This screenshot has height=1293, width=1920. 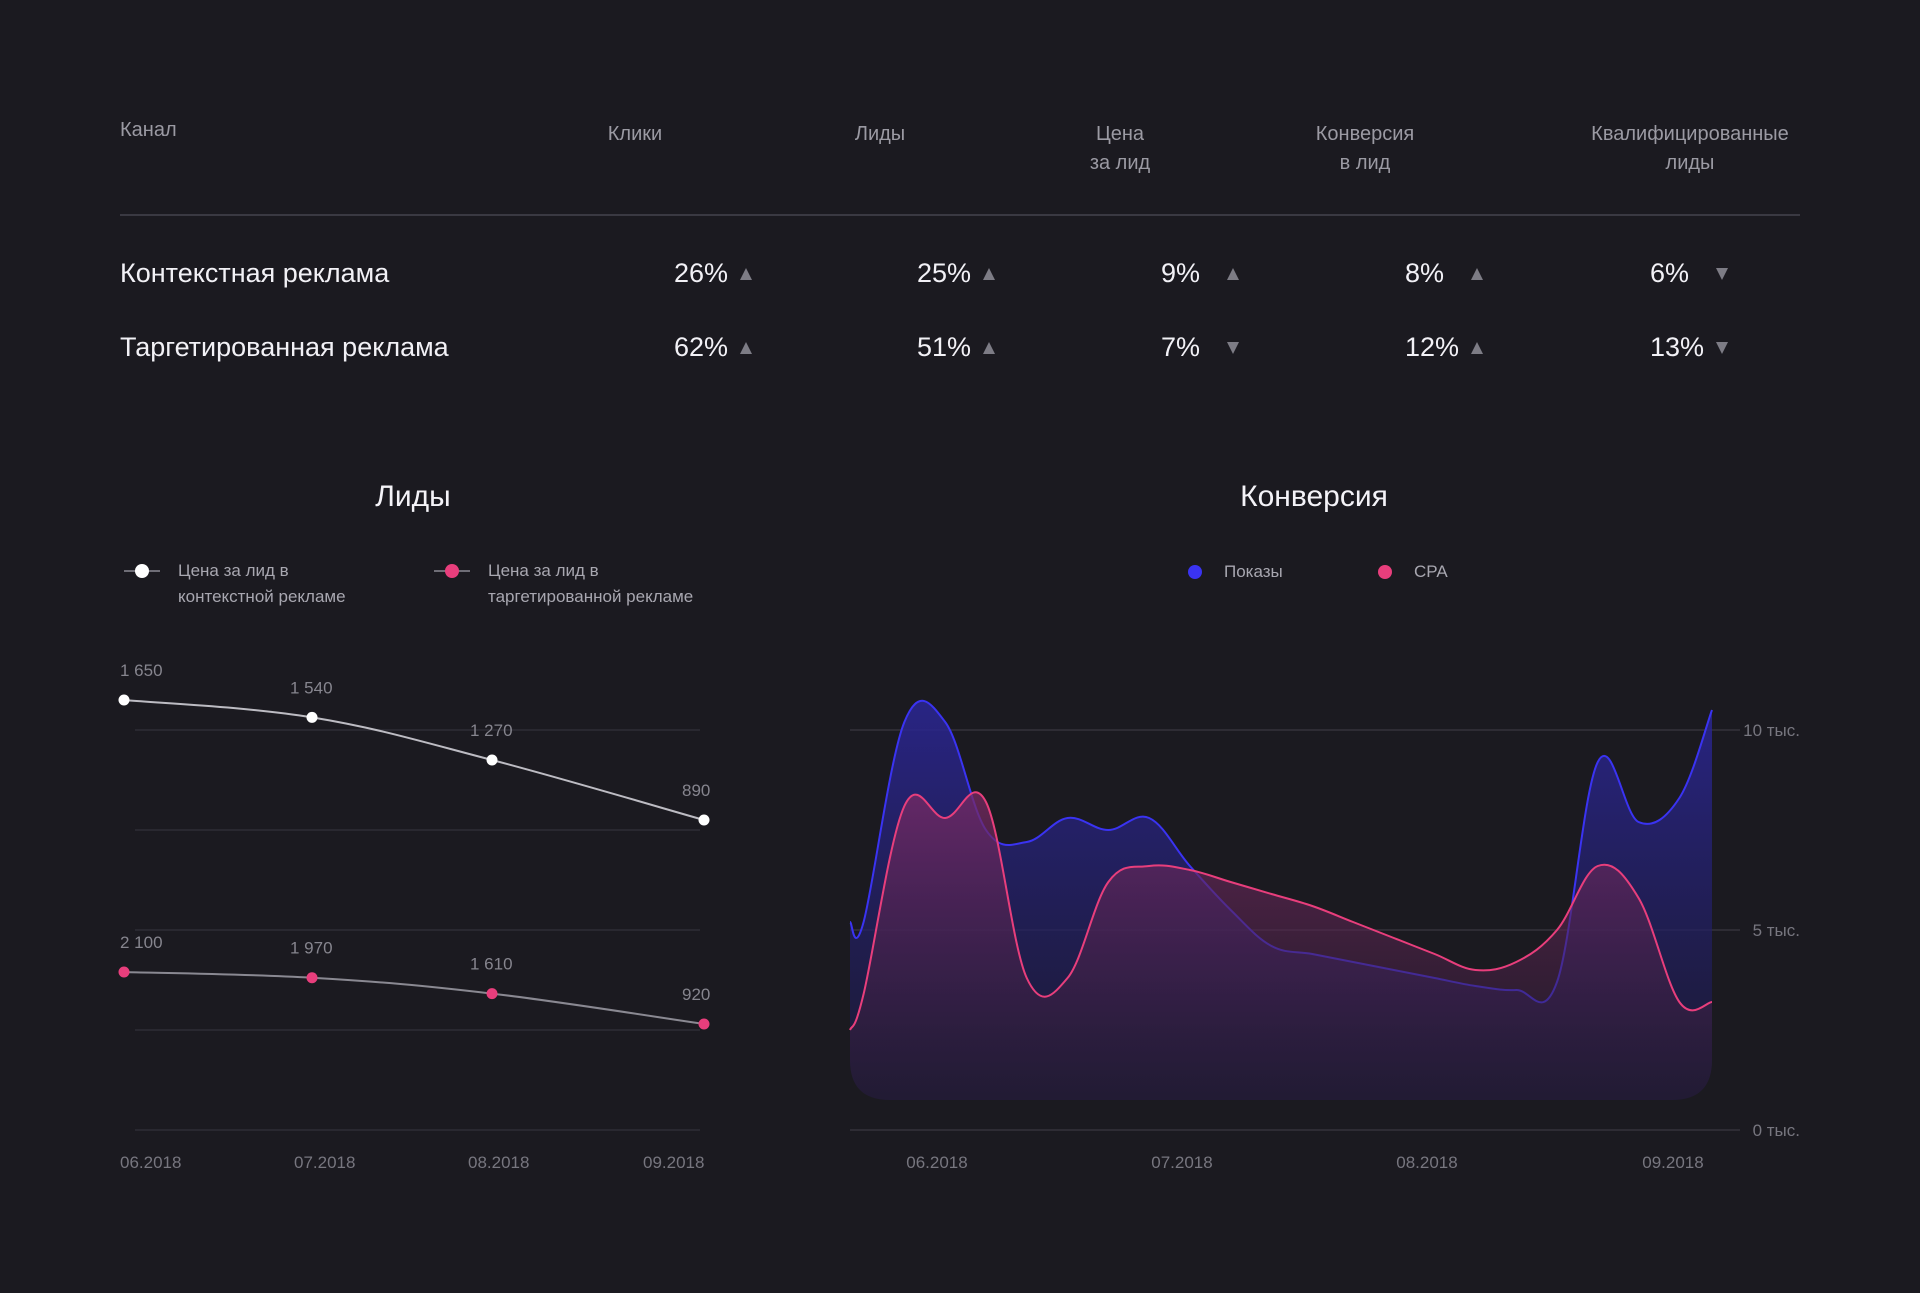 I want to click on header-conversion: Конверсия в лид, so click(x=1365, y=148).